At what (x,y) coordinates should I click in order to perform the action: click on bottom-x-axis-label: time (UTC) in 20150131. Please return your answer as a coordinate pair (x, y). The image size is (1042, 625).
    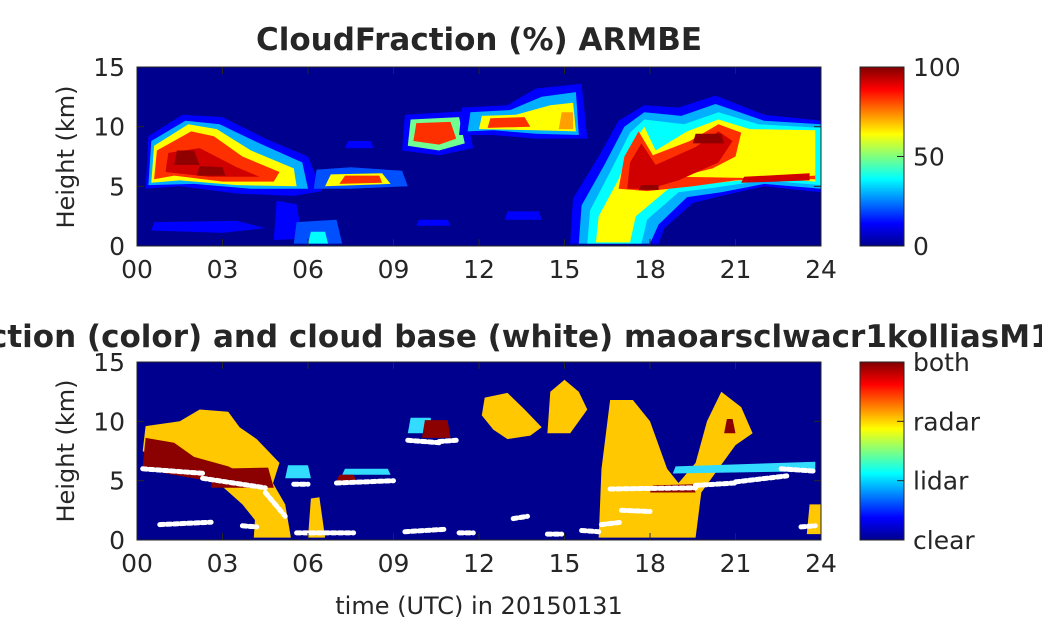
    Looking at the image, I should click on (478, 606).